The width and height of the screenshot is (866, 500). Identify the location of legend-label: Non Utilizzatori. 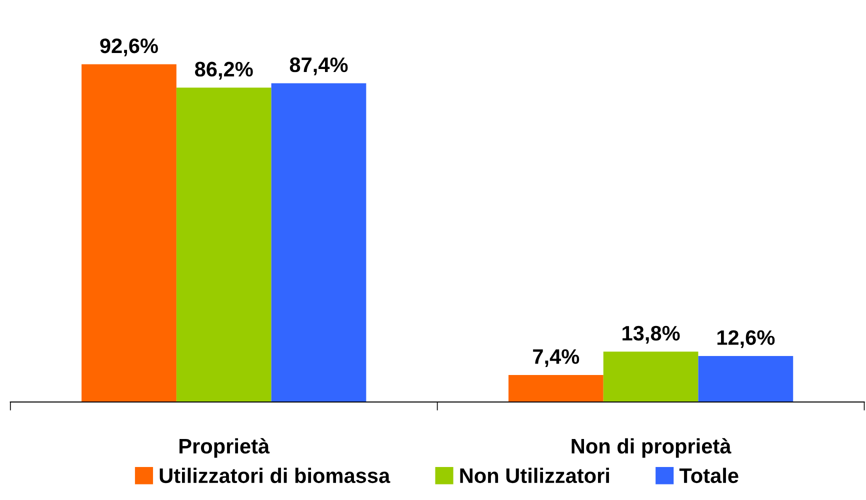
(534, 476).